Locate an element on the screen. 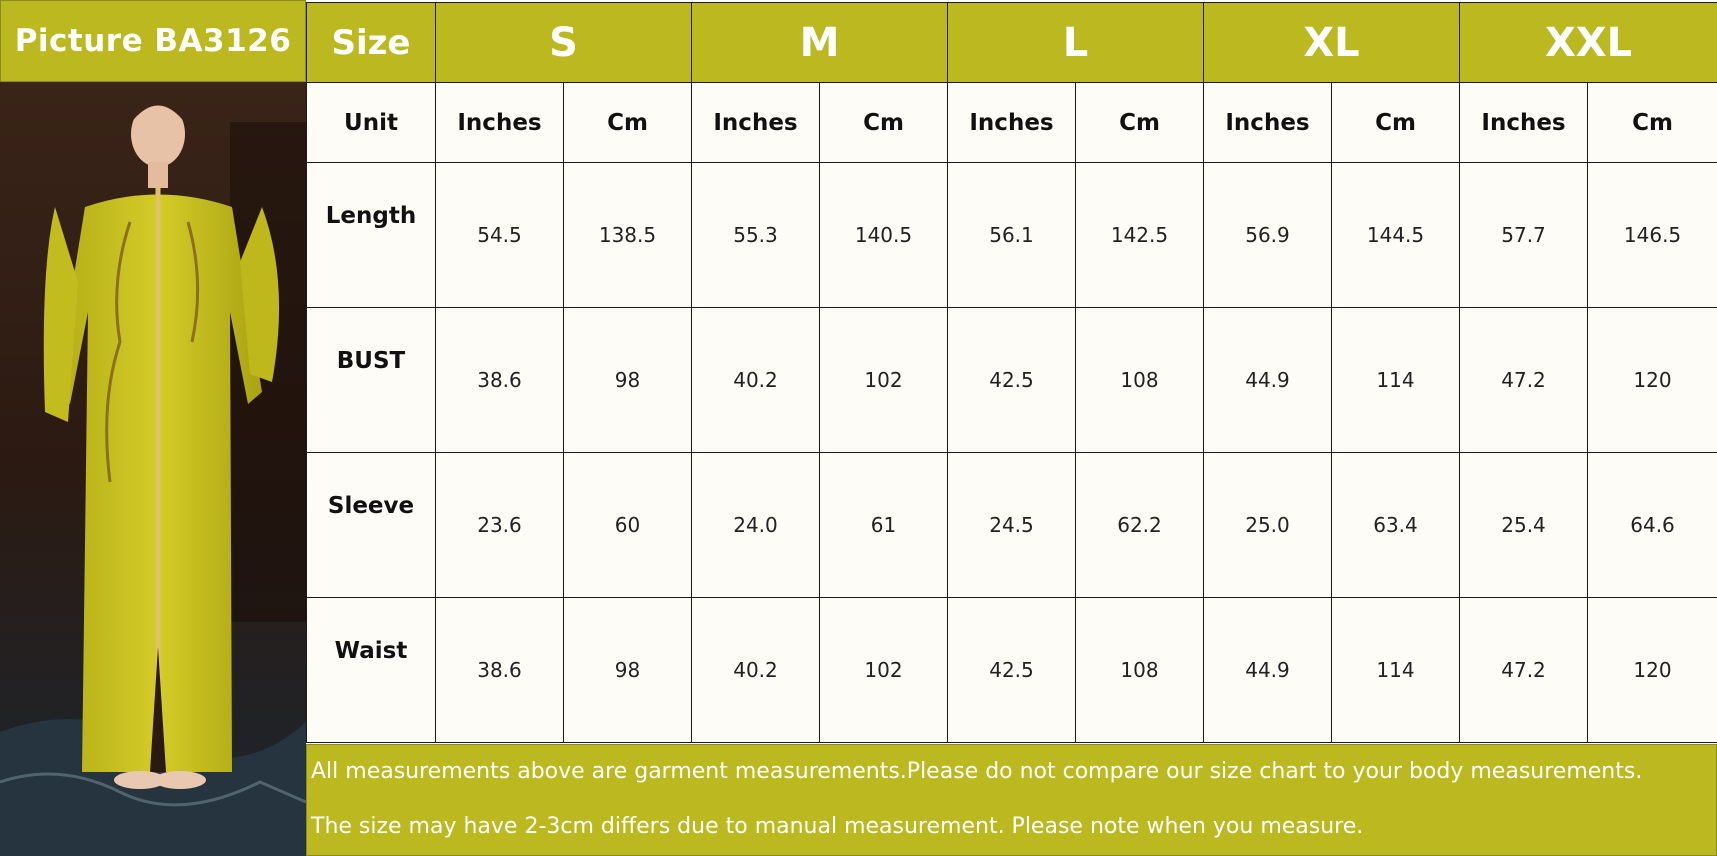  value-cell: 56.1 is located at coordinates (1011, 235).